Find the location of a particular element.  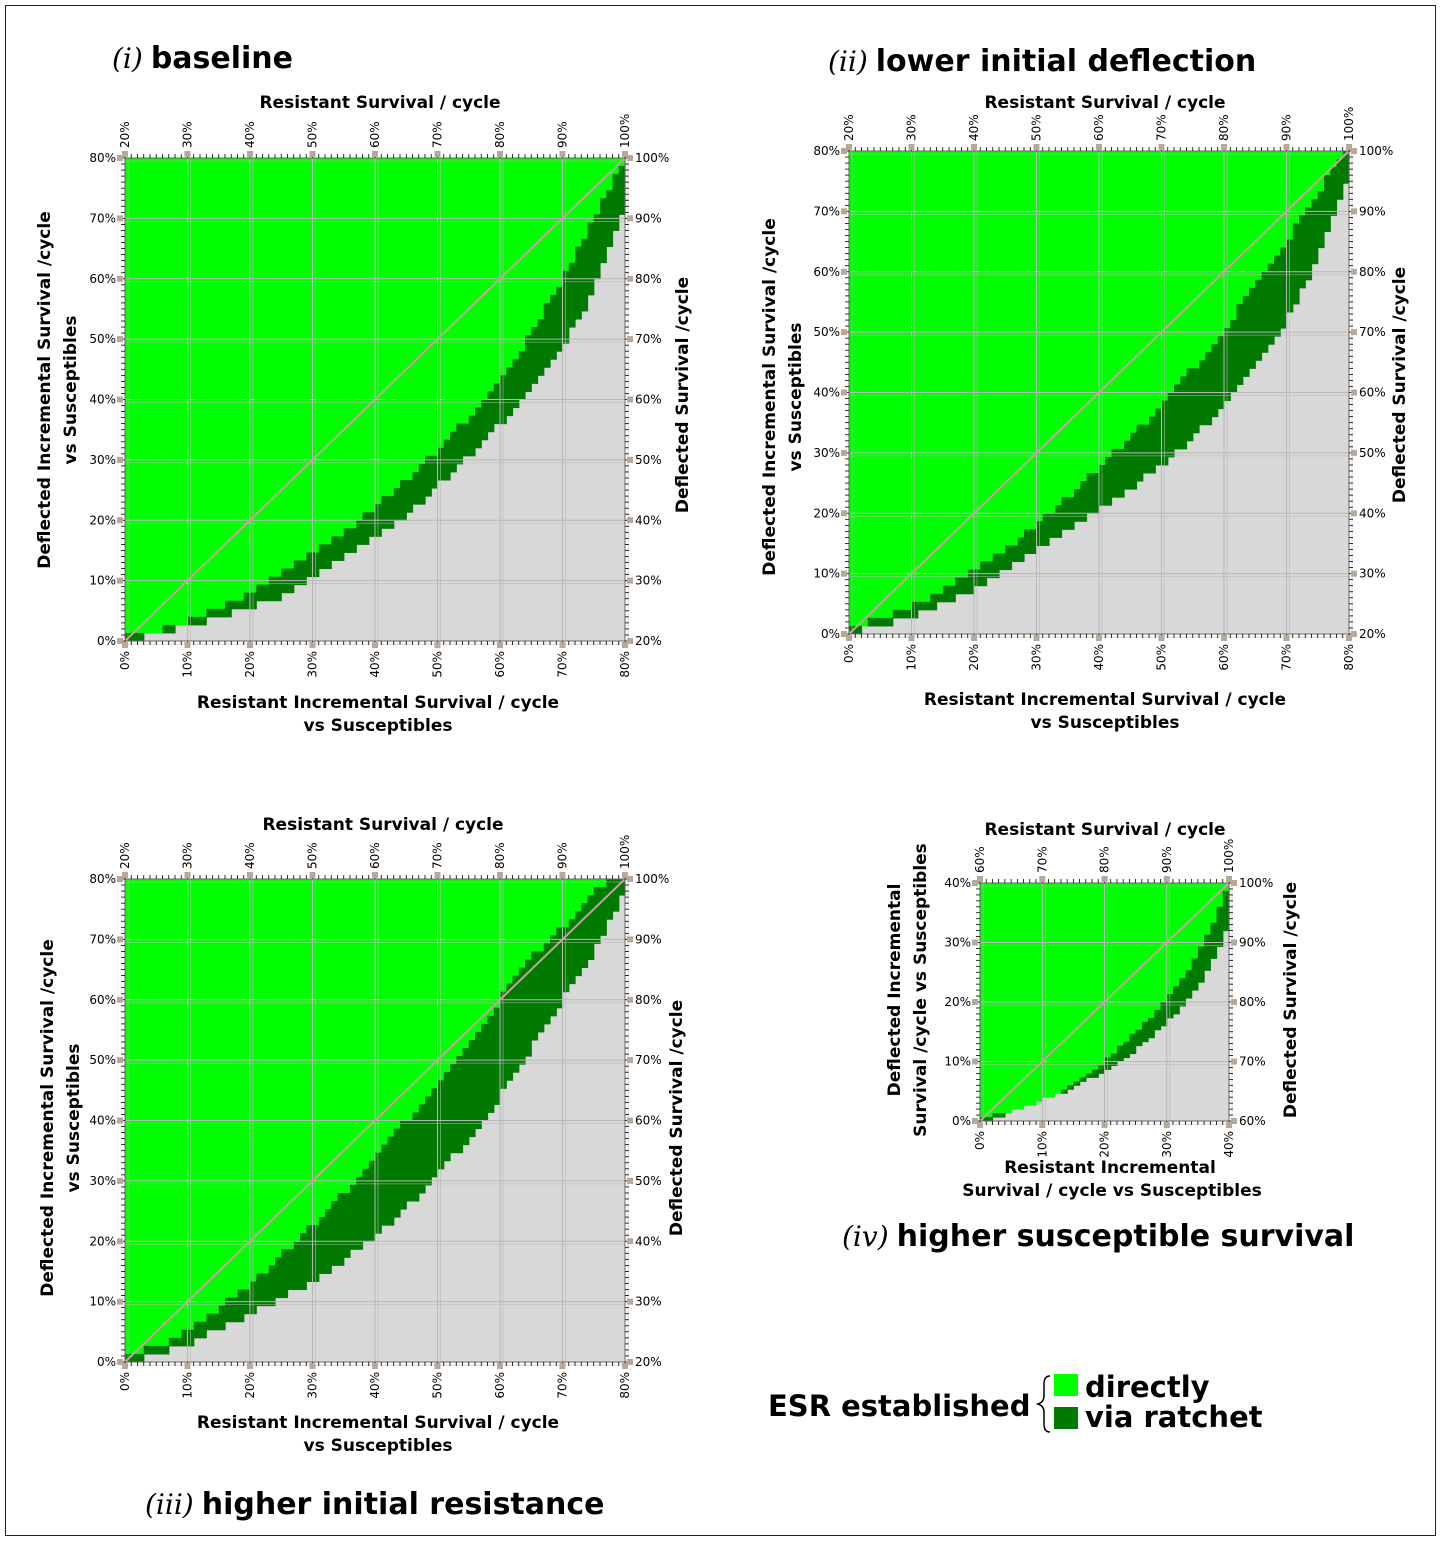

panel-ii-y-tick-label: 20% is located at coordinates (826, 513).